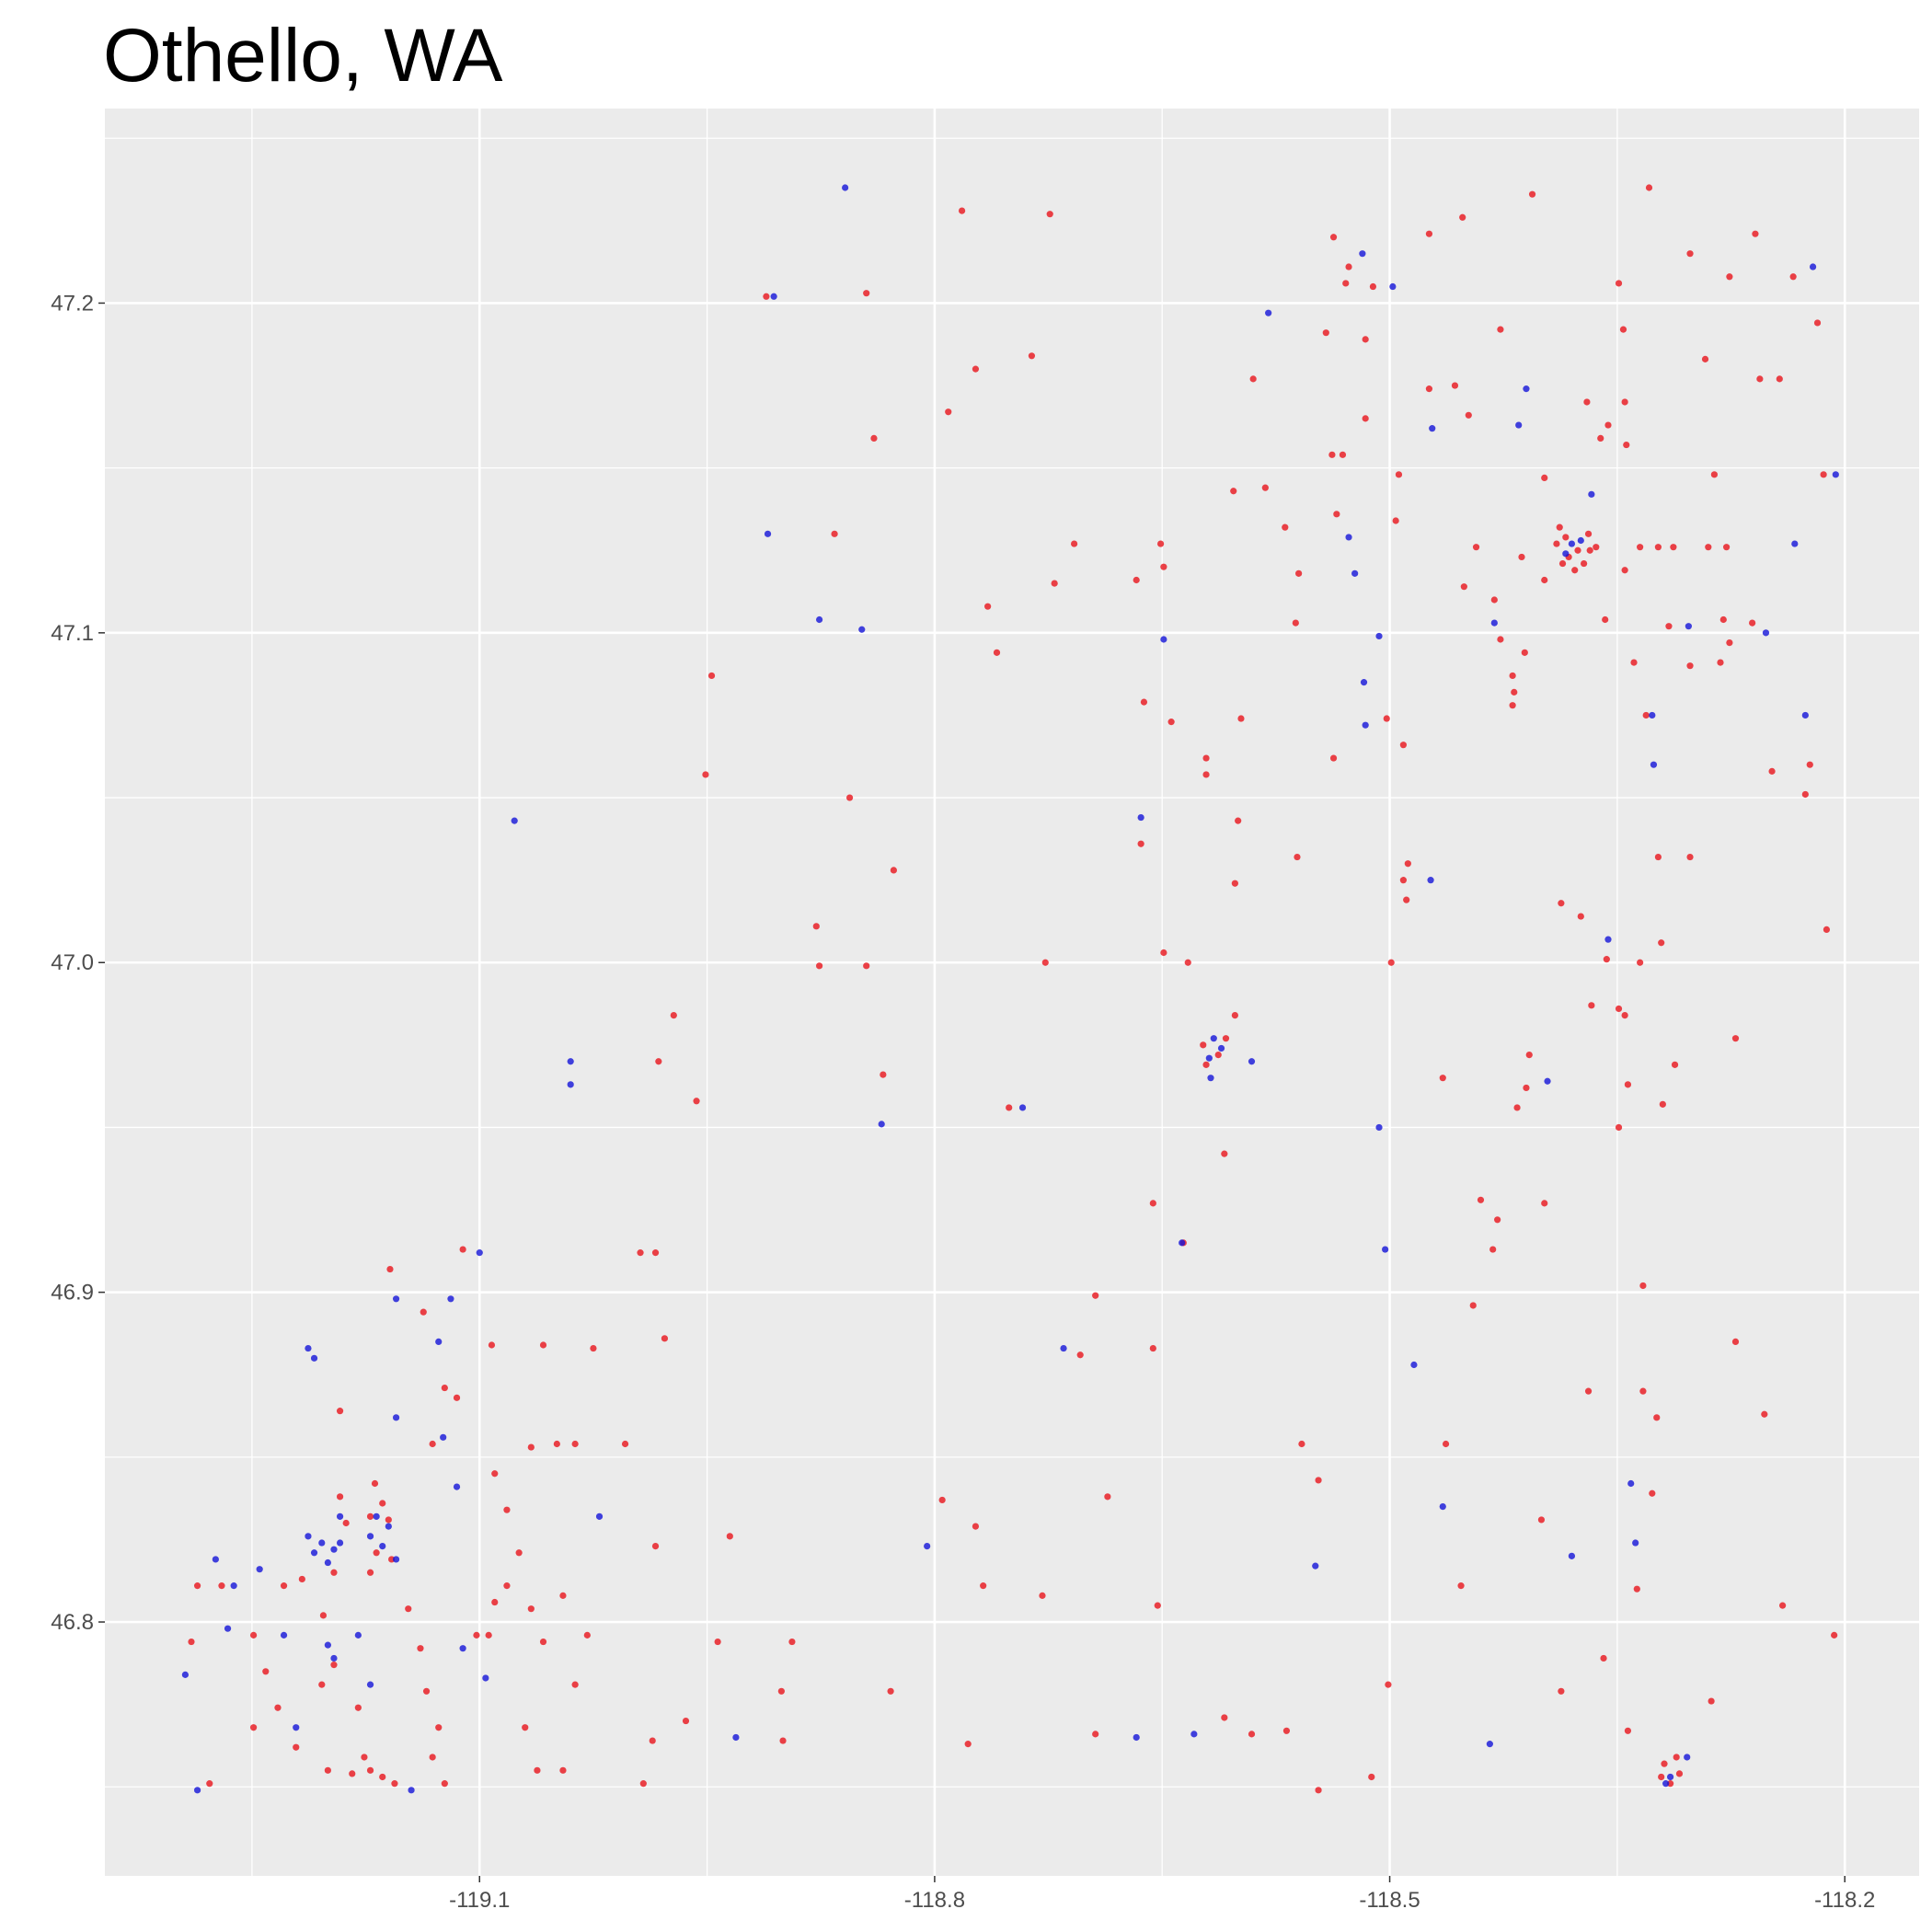  What do you see at coordinates (1389, 1901) in the screenshot?
I see `x-tick-label: -118.5` at bounding box center [1389, 1901].